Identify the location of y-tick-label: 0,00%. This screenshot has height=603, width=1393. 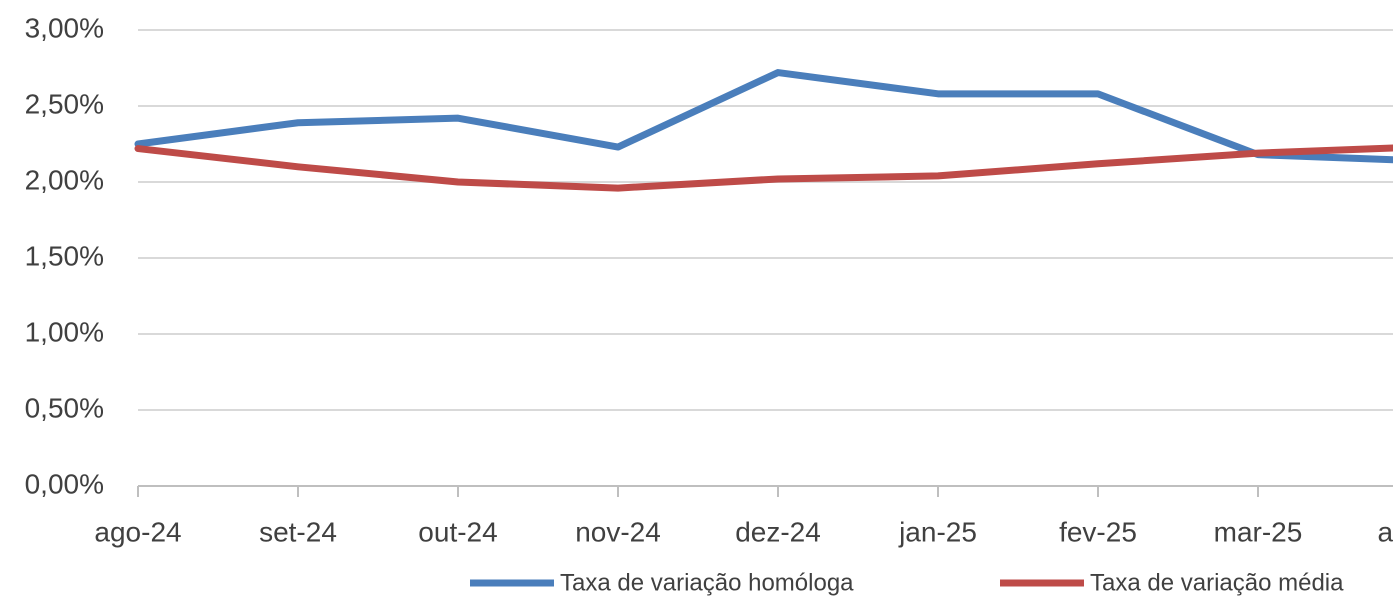
(64, 483).